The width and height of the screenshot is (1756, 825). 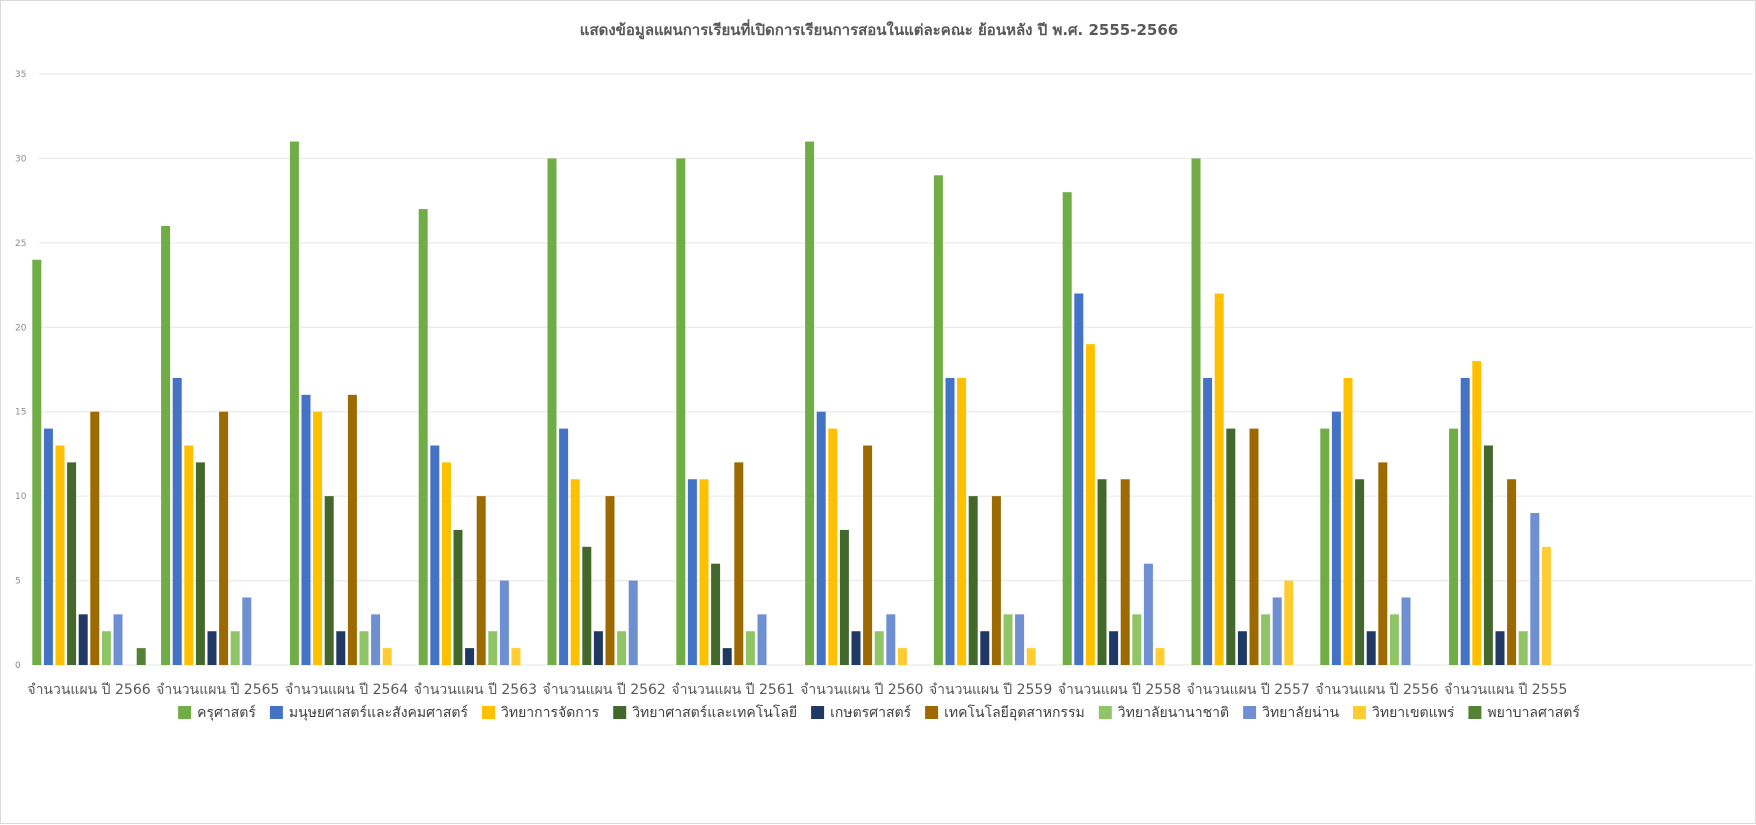 I want to click on legend-item: เกษตรศาสตร์, so click(x=861, y=712).